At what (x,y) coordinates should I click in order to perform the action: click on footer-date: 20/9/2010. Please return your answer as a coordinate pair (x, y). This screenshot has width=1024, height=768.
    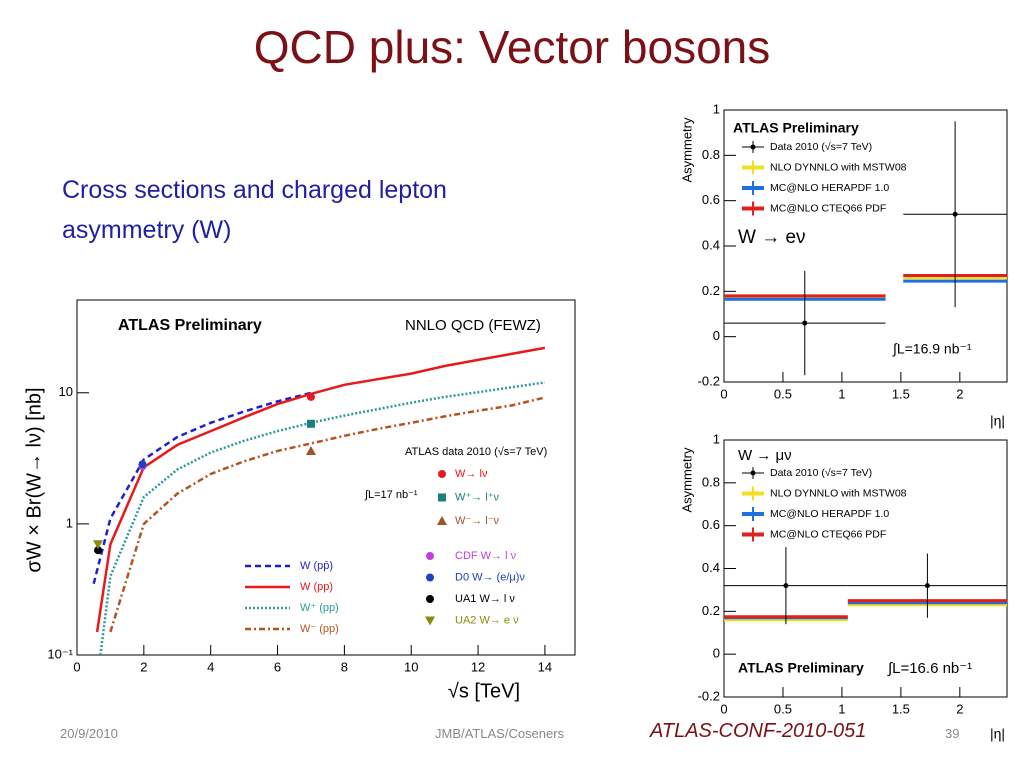
    Looking at the image, I should click on (89, 733).